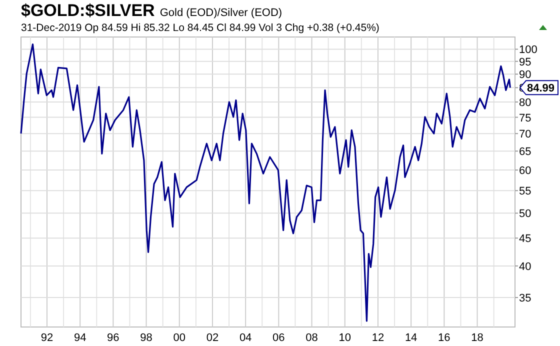 The image size is (560, 346). Describe the element at coordinates (245, 338) in the screenshot. I see `x-tick-label: 04` at that location.